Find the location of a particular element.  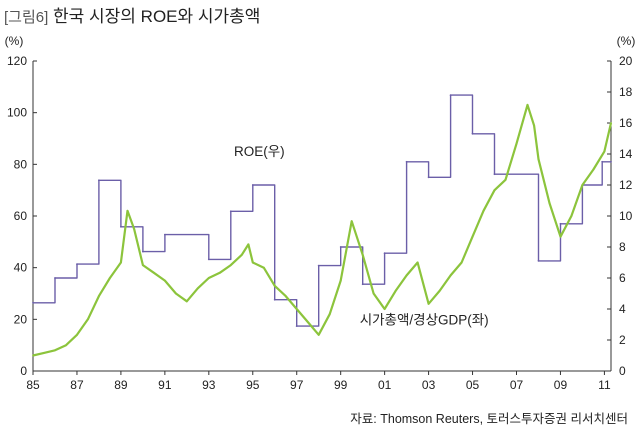

x-tick-label: 03 is located at coordinates (429, 385).